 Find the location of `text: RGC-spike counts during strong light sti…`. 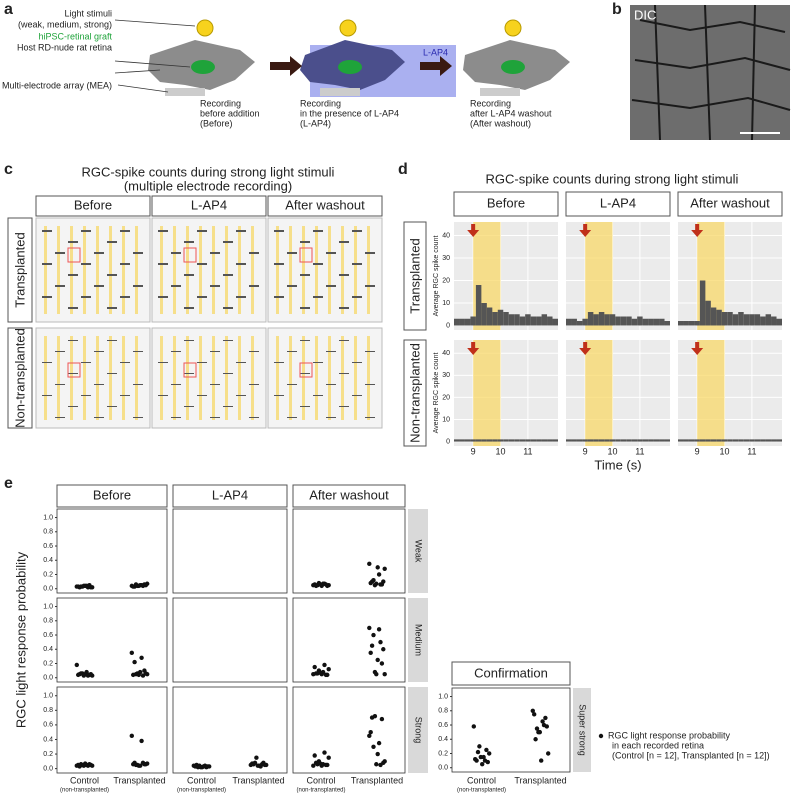

text: RGC-spike counts during strong light sti… is located at coordinates (612, 178).